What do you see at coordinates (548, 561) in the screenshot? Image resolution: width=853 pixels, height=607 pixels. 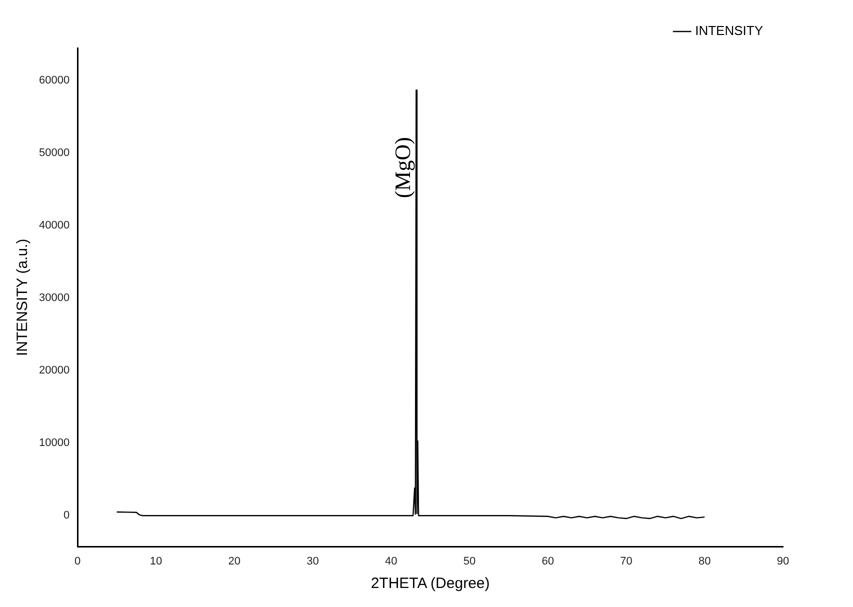 I see `x-tick-label: 60` at bounding box center [548, 561].